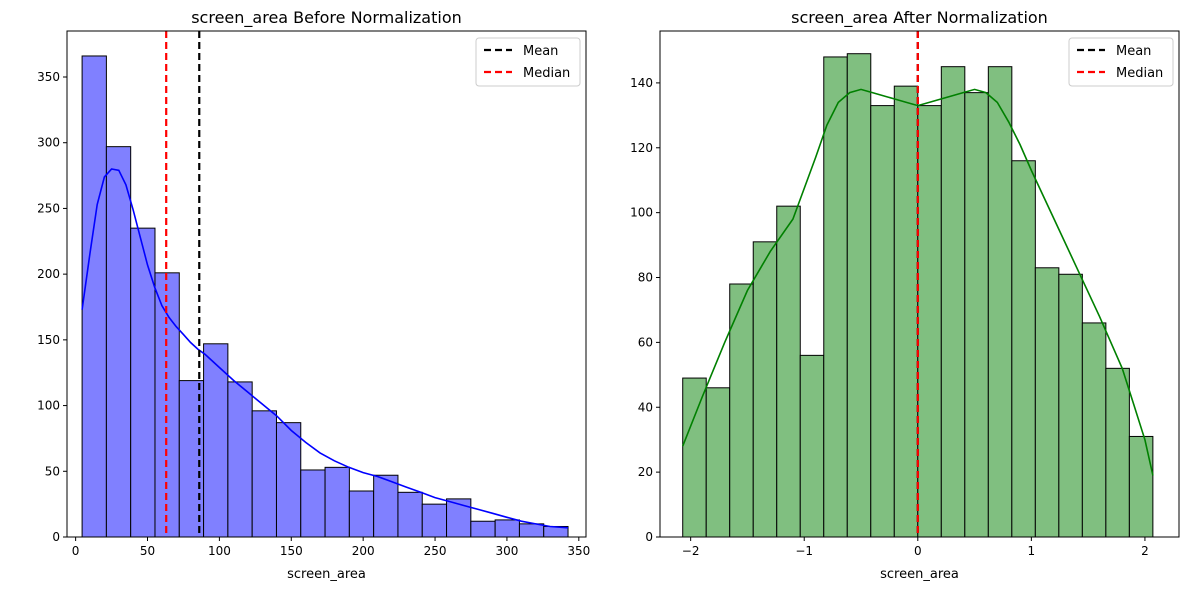 The image size is (1189, 590). What do you see at coordinates (645, 310) in the screenshot?
I see `y-ticks: 0 20 40 60 80 100 120 140` at bounding box center [645, 310].